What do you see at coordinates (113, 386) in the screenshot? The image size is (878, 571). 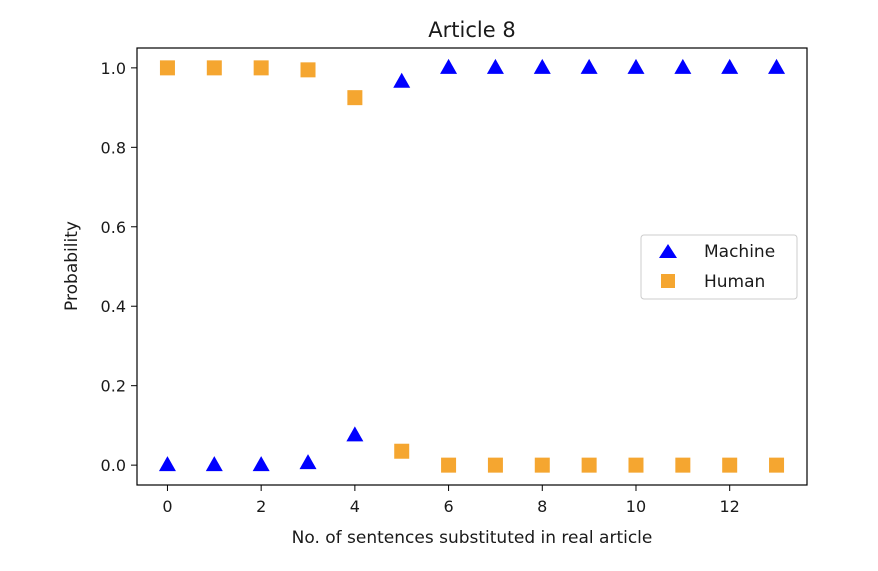 I see `y-tick-label: 0.2` at bounding box center [113, 386].